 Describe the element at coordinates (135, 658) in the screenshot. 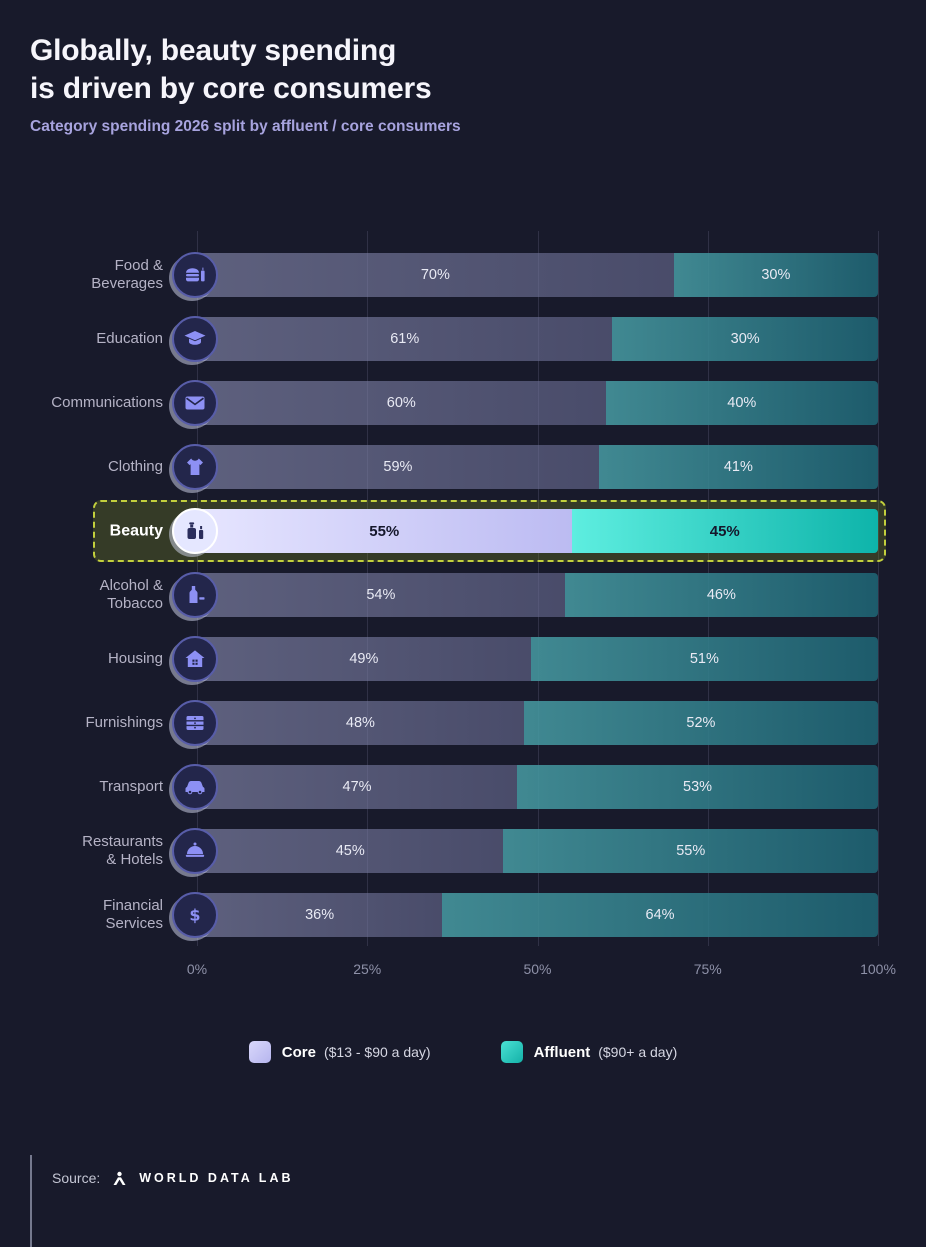

I see `category-label: Housing` at that location.